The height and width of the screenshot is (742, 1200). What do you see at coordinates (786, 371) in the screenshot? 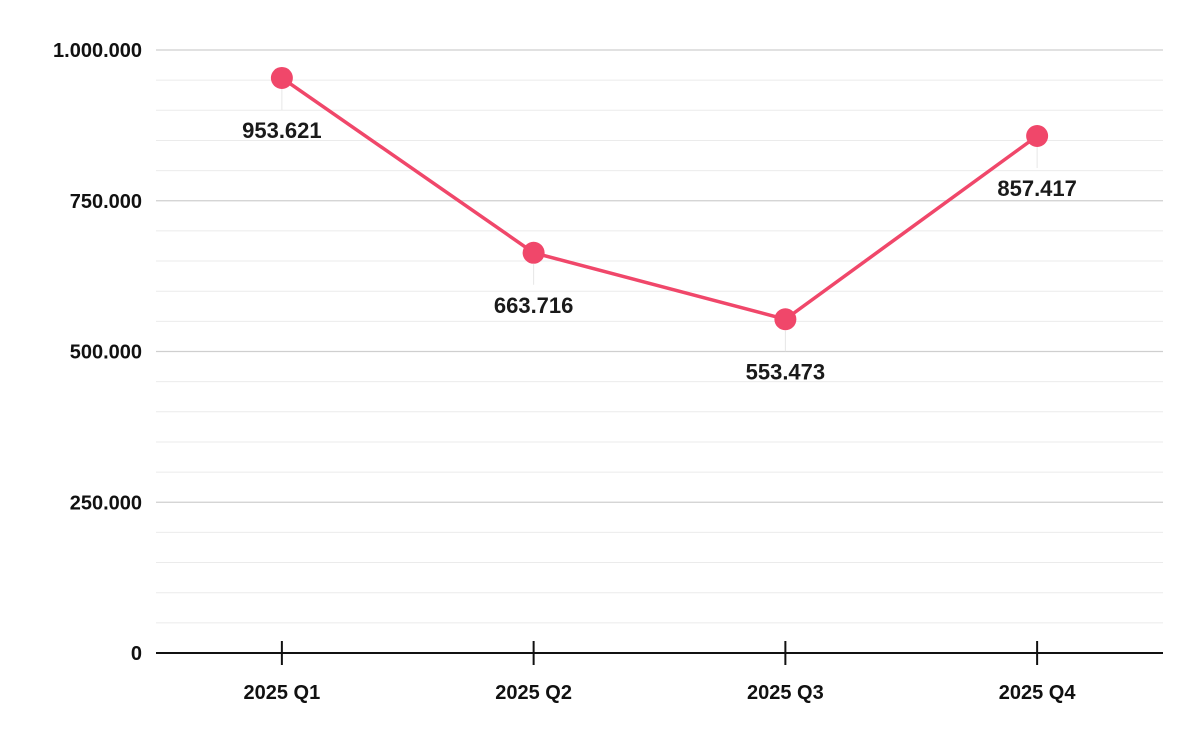
I see `data-label: 553.473` at bounding box center [786, 371].